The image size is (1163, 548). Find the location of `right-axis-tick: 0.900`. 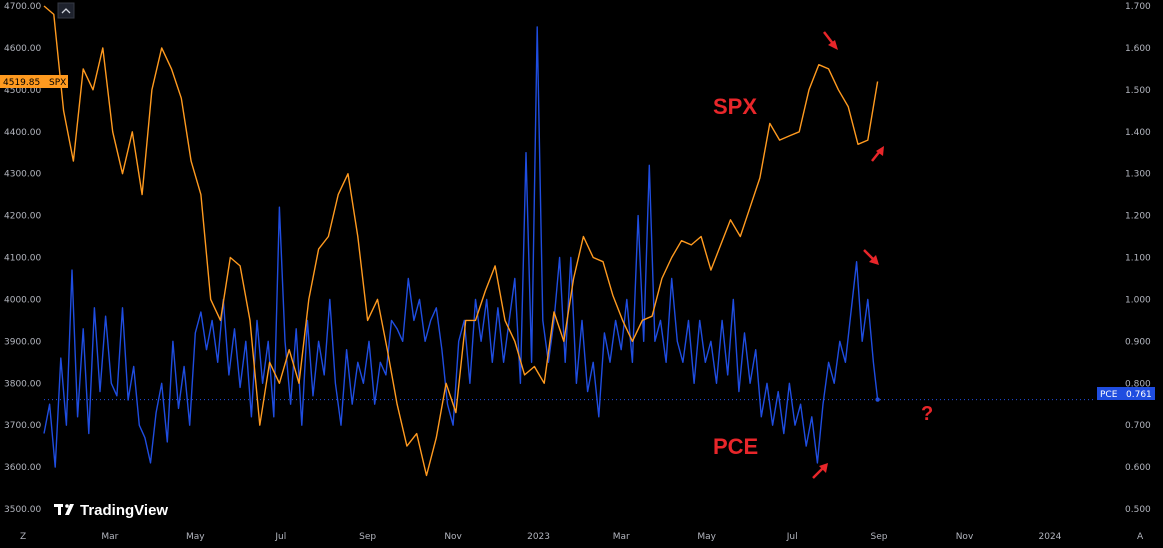

right-axis-tick: 0.900 is located at coordinates (1138, 342).